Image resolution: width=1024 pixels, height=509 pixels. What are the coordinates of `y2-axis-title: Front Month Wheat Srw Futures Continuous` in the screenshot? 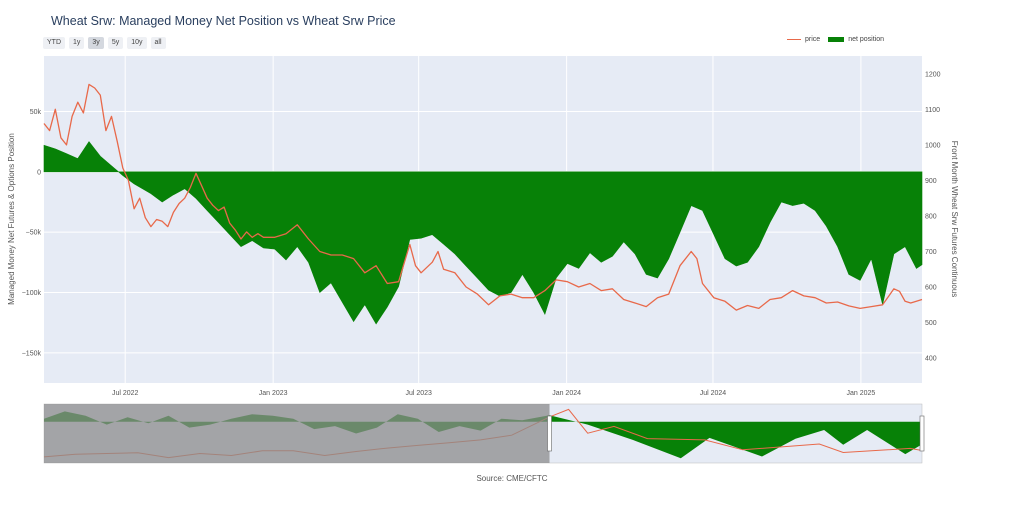 It's located at (954, 219).